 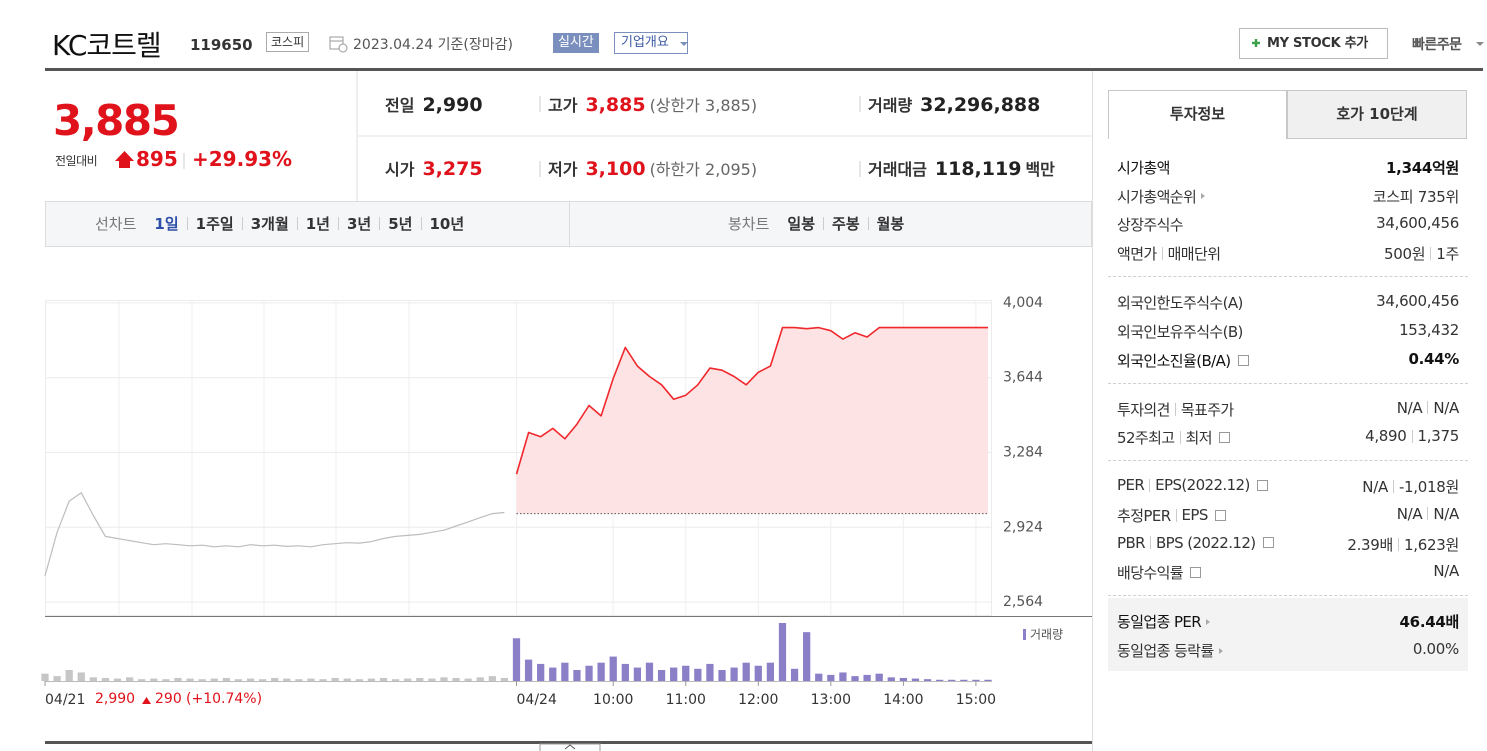 I want to click on tab-group-label: 봉차트, so click(x=749, y=224).